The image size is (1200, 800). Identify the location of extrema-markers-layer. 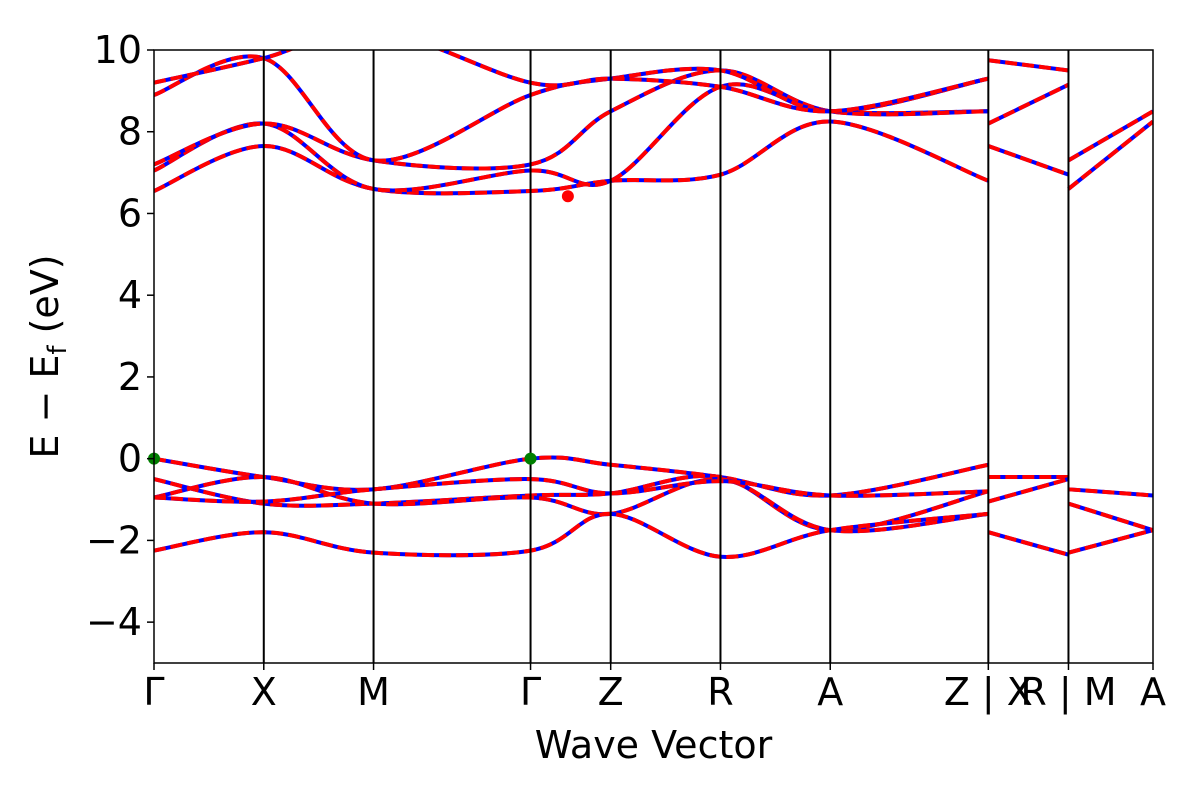
(361, 327).